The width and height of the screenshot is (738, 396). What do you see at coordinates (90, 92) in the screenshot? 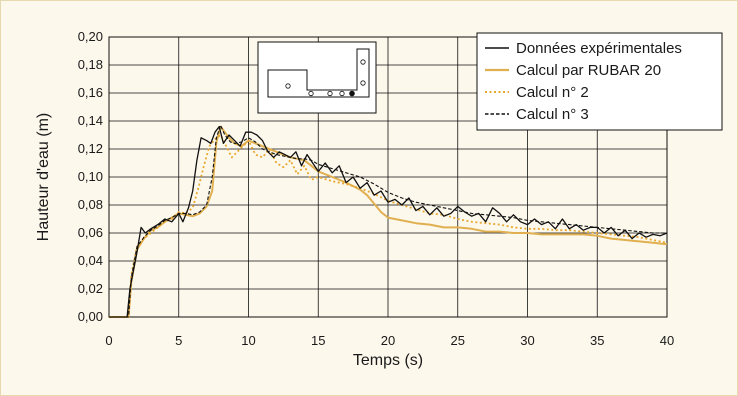
I see `y-tick-label: 0,16` at bounding box center [90, 92].